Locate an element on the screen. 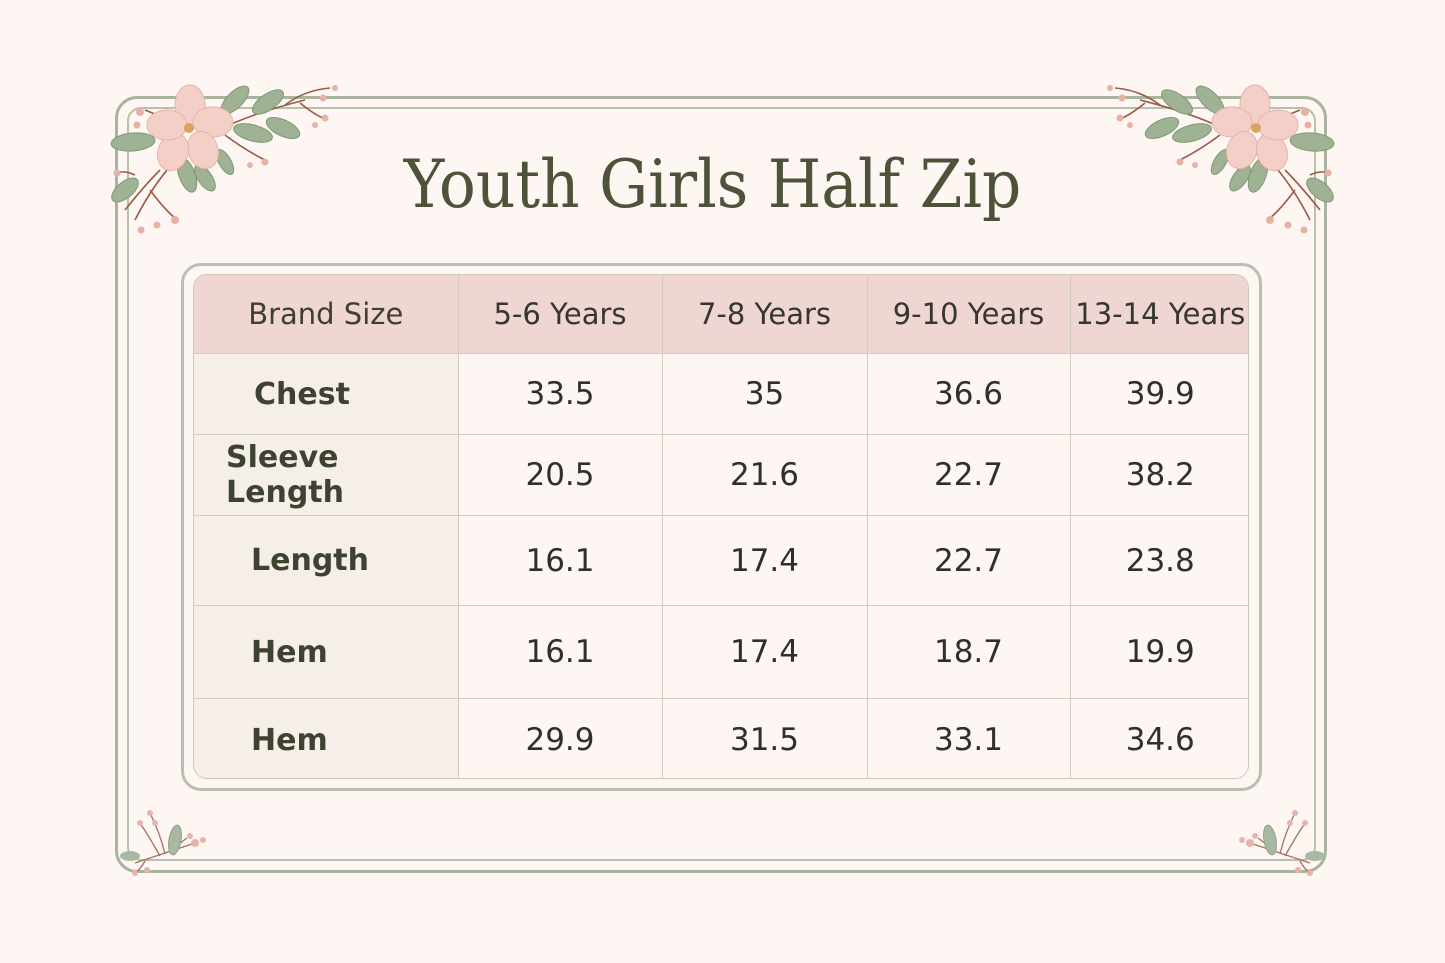 Image resolution: width=1445 pixels, height=963 pixels. table-row: Length 16.1 17.4 22.7 23.8 is located at coordinates (721, 560).